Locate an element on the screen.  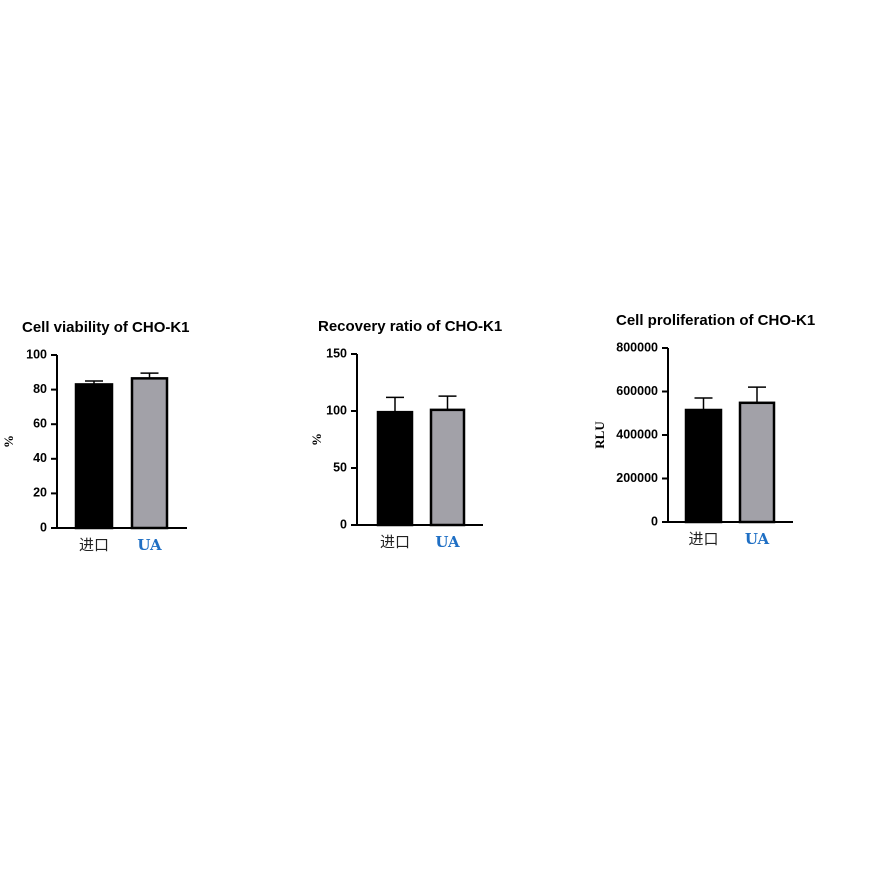
y-tick-label: 800000 is located at coordinates (637, 347).